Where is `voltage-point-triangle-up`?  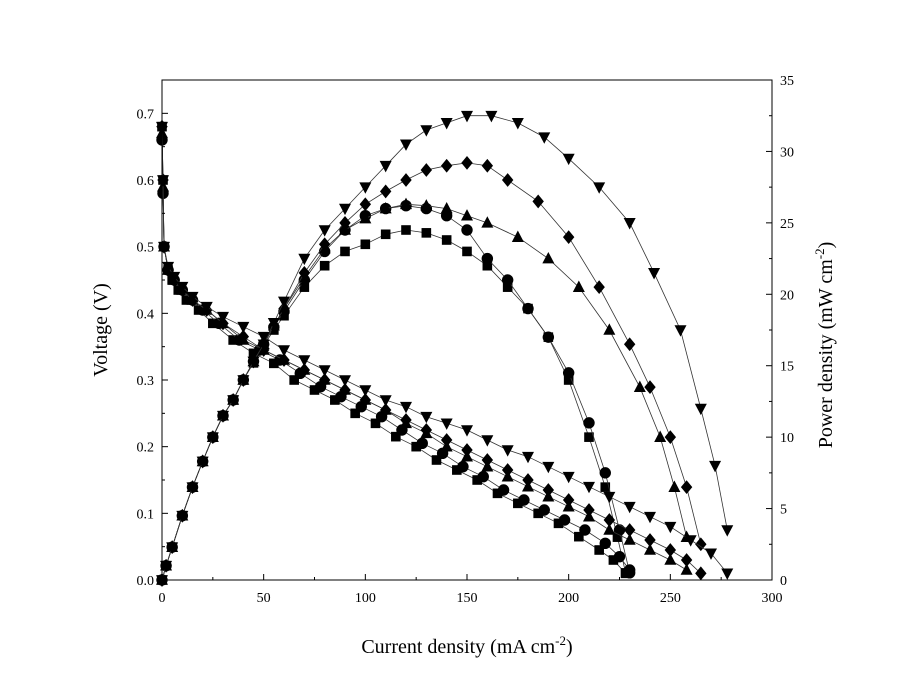 voltage-point-triangle-up is located at coordinates (650, 549).